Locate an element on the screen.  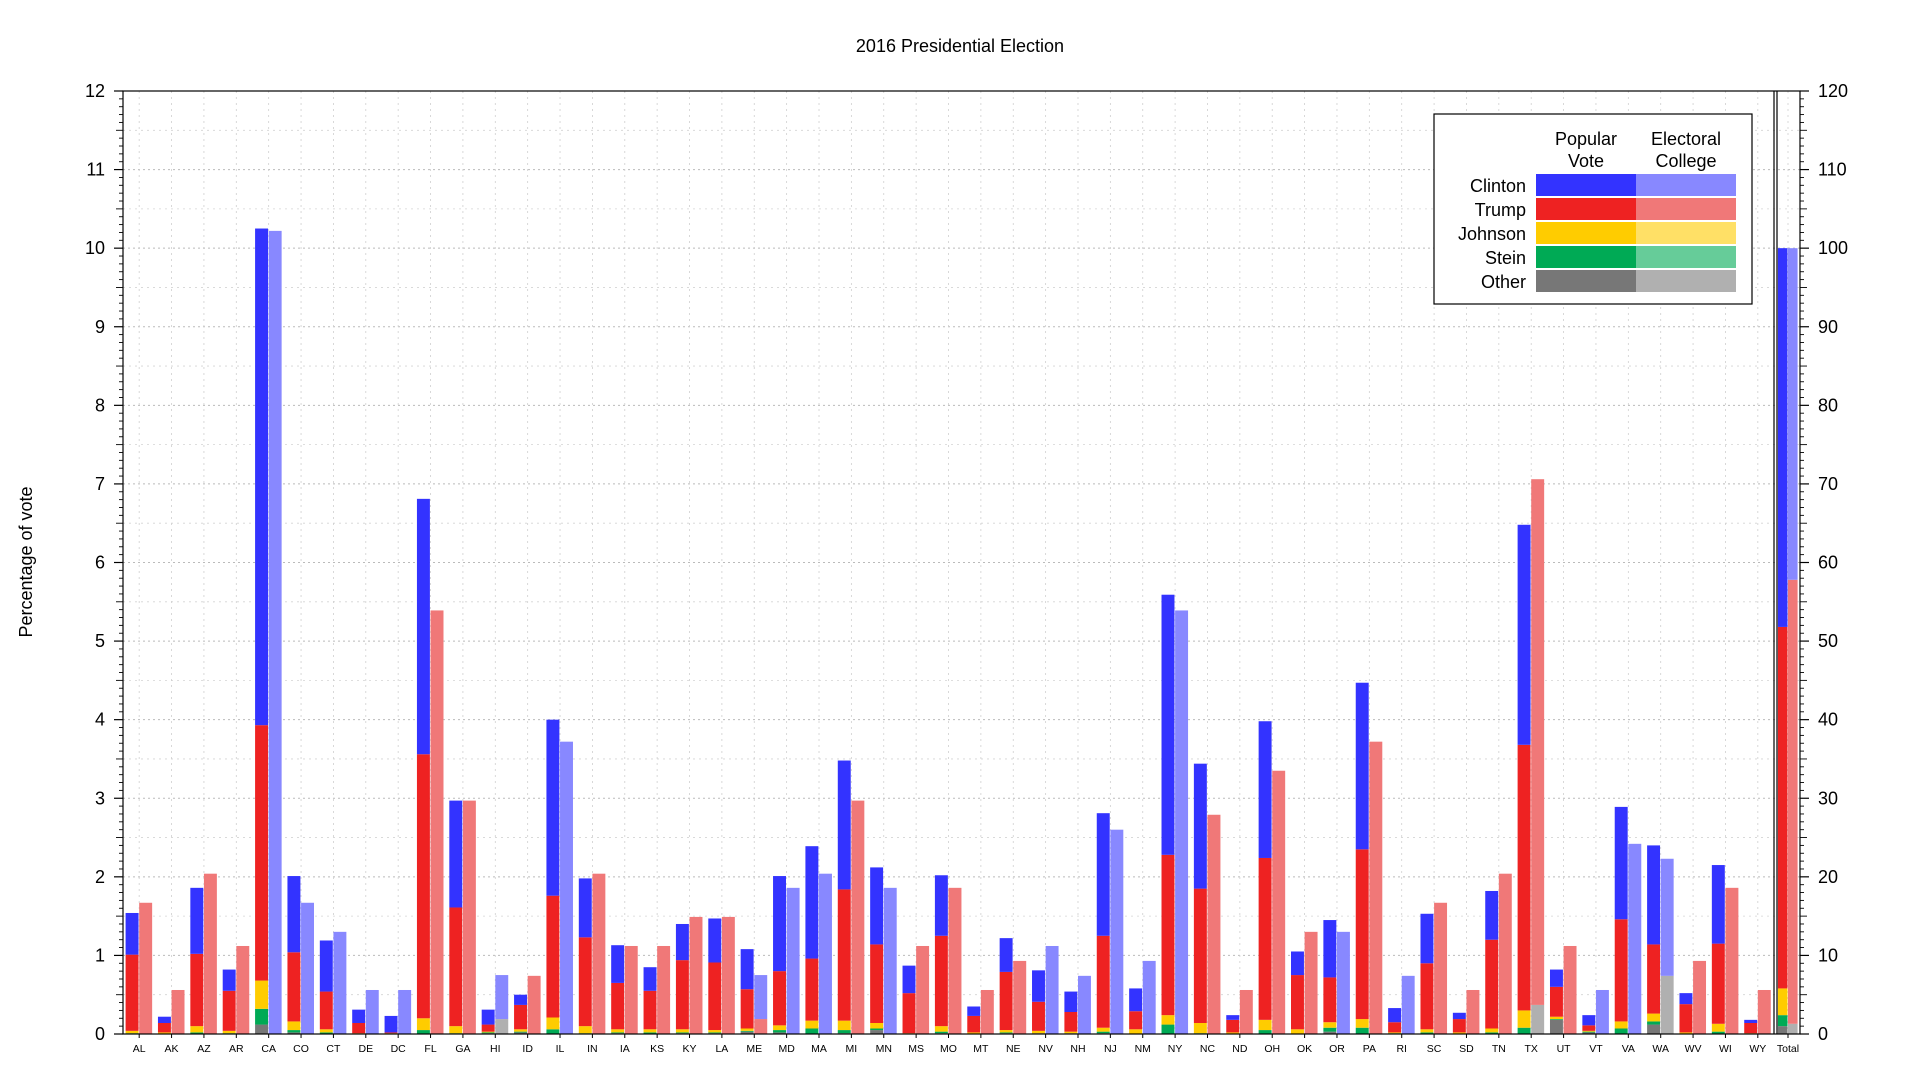
x-tick-label: NC is located at coordinates (1208, 1049).